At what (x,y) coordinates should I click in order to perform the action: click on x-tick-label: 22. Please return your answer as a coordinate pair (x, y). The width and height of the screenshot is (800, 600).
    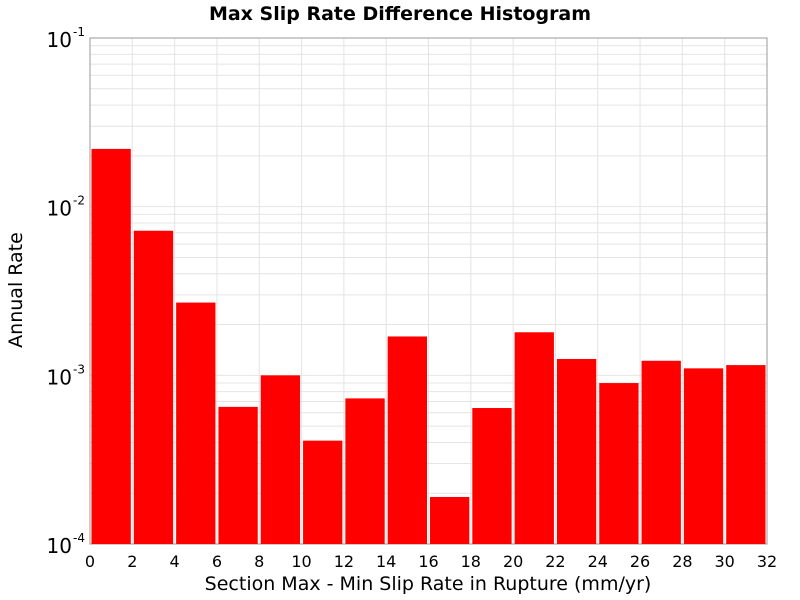
    Looking at the image, I should click on (555, 561).